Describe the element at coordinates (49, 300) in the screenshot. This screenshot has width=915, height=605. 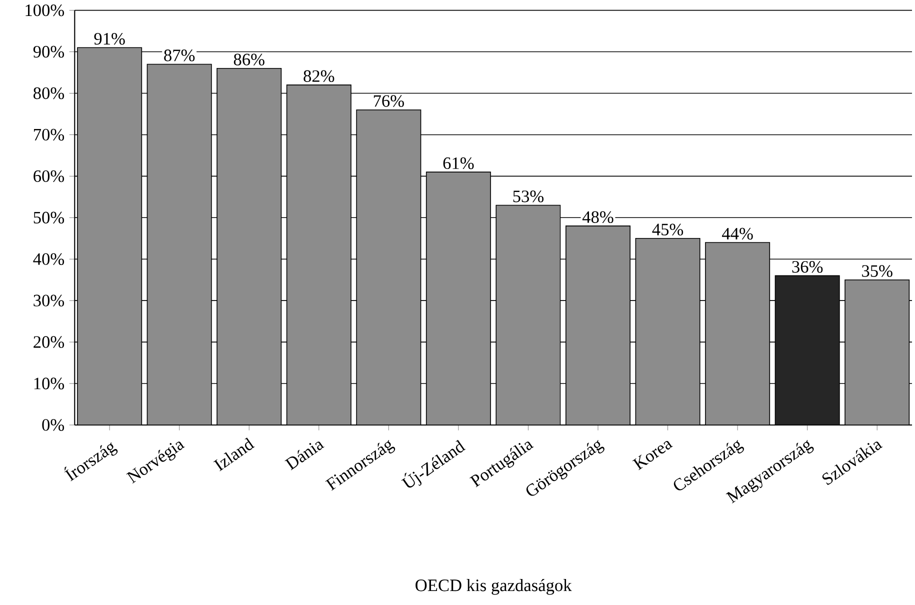
I see `y-tick-label: 30%` at that location.